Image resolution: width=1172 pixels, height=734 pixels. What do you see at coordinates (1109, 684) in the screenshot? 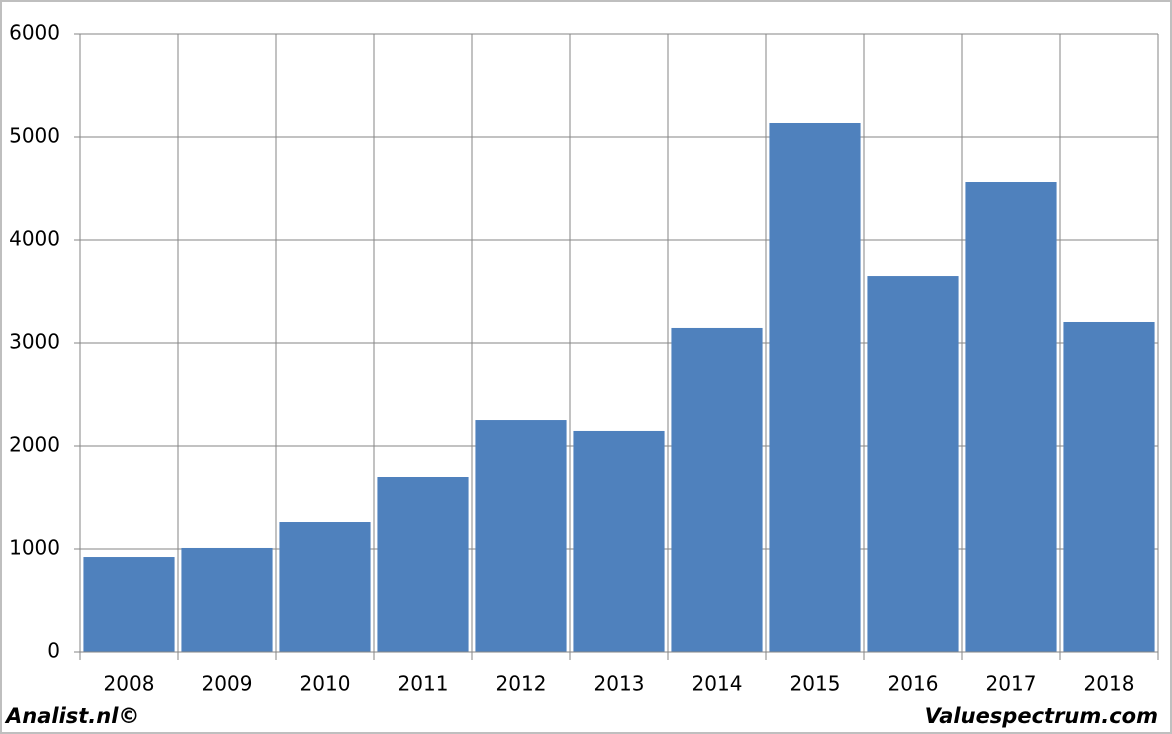
I see `x-tick-label: 2018` at bounding box center [1109, 684].